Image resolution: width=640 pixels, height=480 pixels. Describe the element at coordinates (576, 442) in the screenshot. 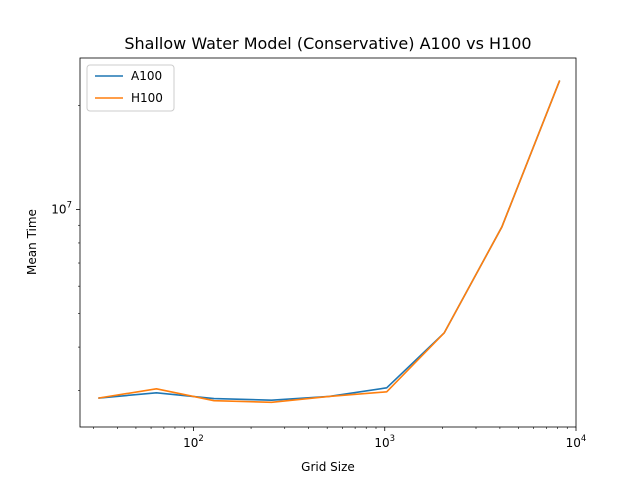

I see `x-tick-label: 10⁴` at that location.